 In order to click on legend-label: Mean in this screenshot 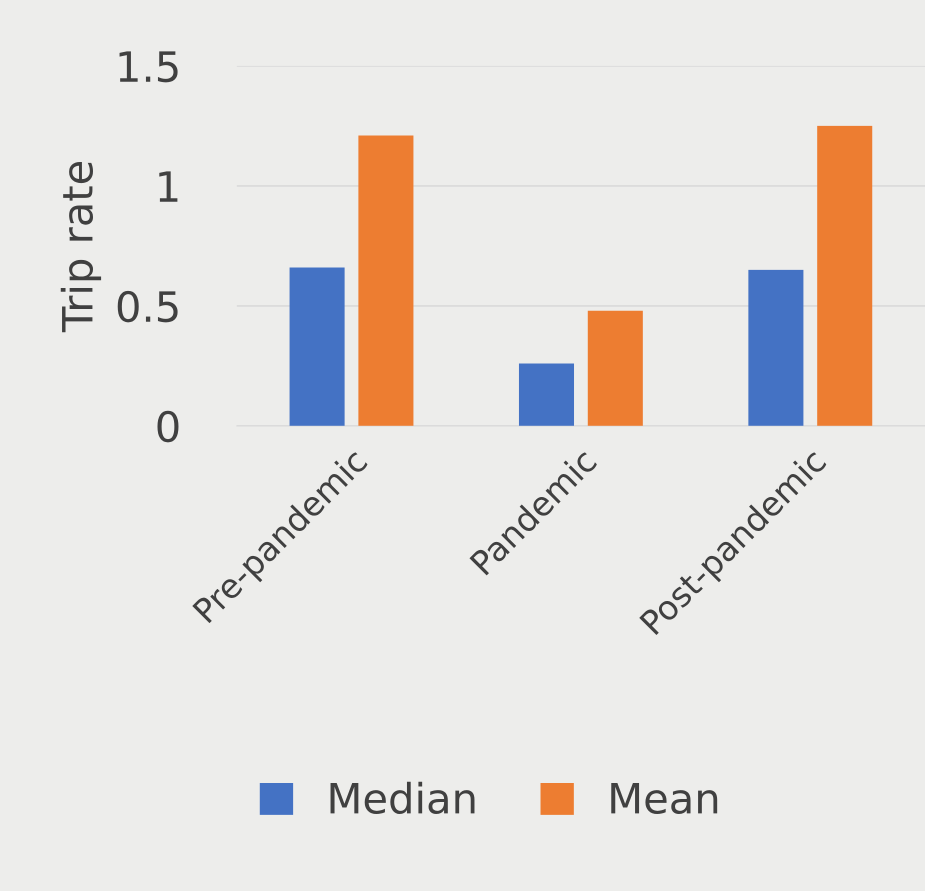, I will do `click(664, 798)`.